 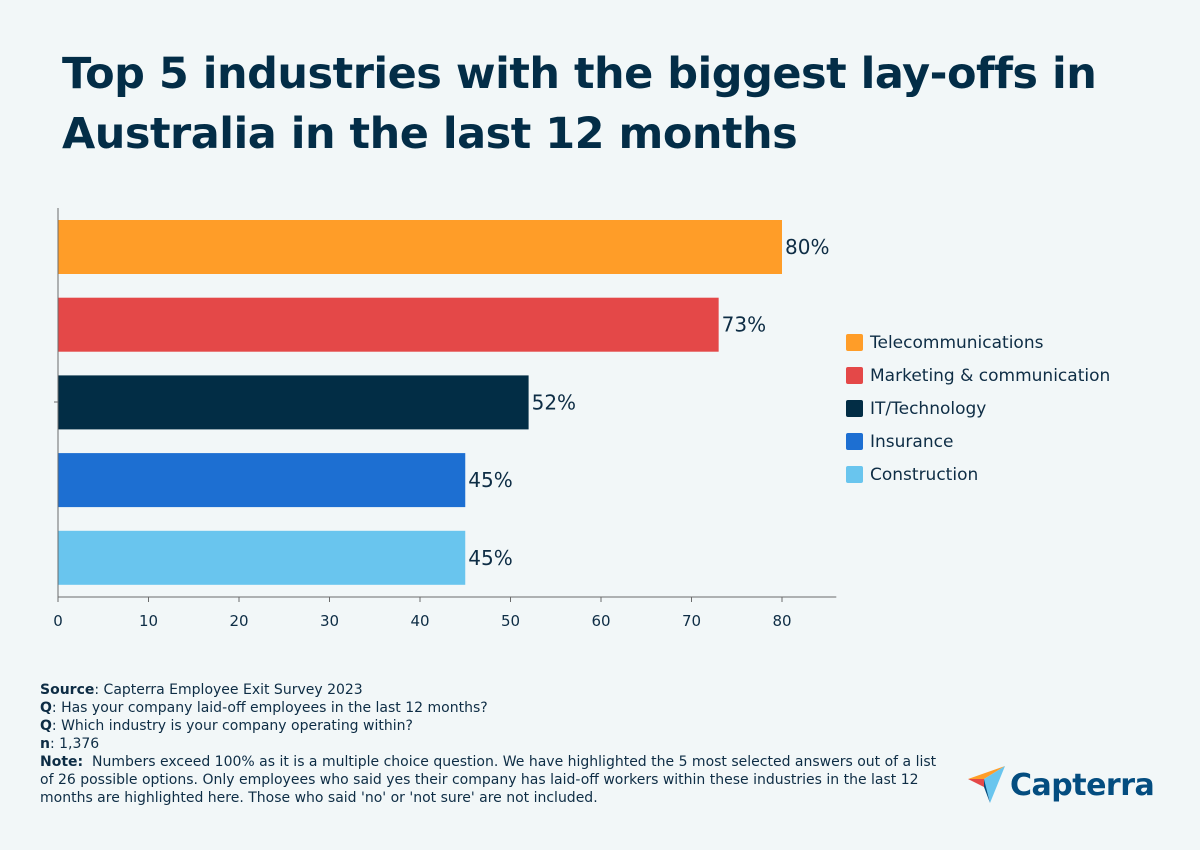 What do you see at coordinates (924, 474) in the screenshot?
I see `legend-label: Construction` at bounding box center [924, 474].